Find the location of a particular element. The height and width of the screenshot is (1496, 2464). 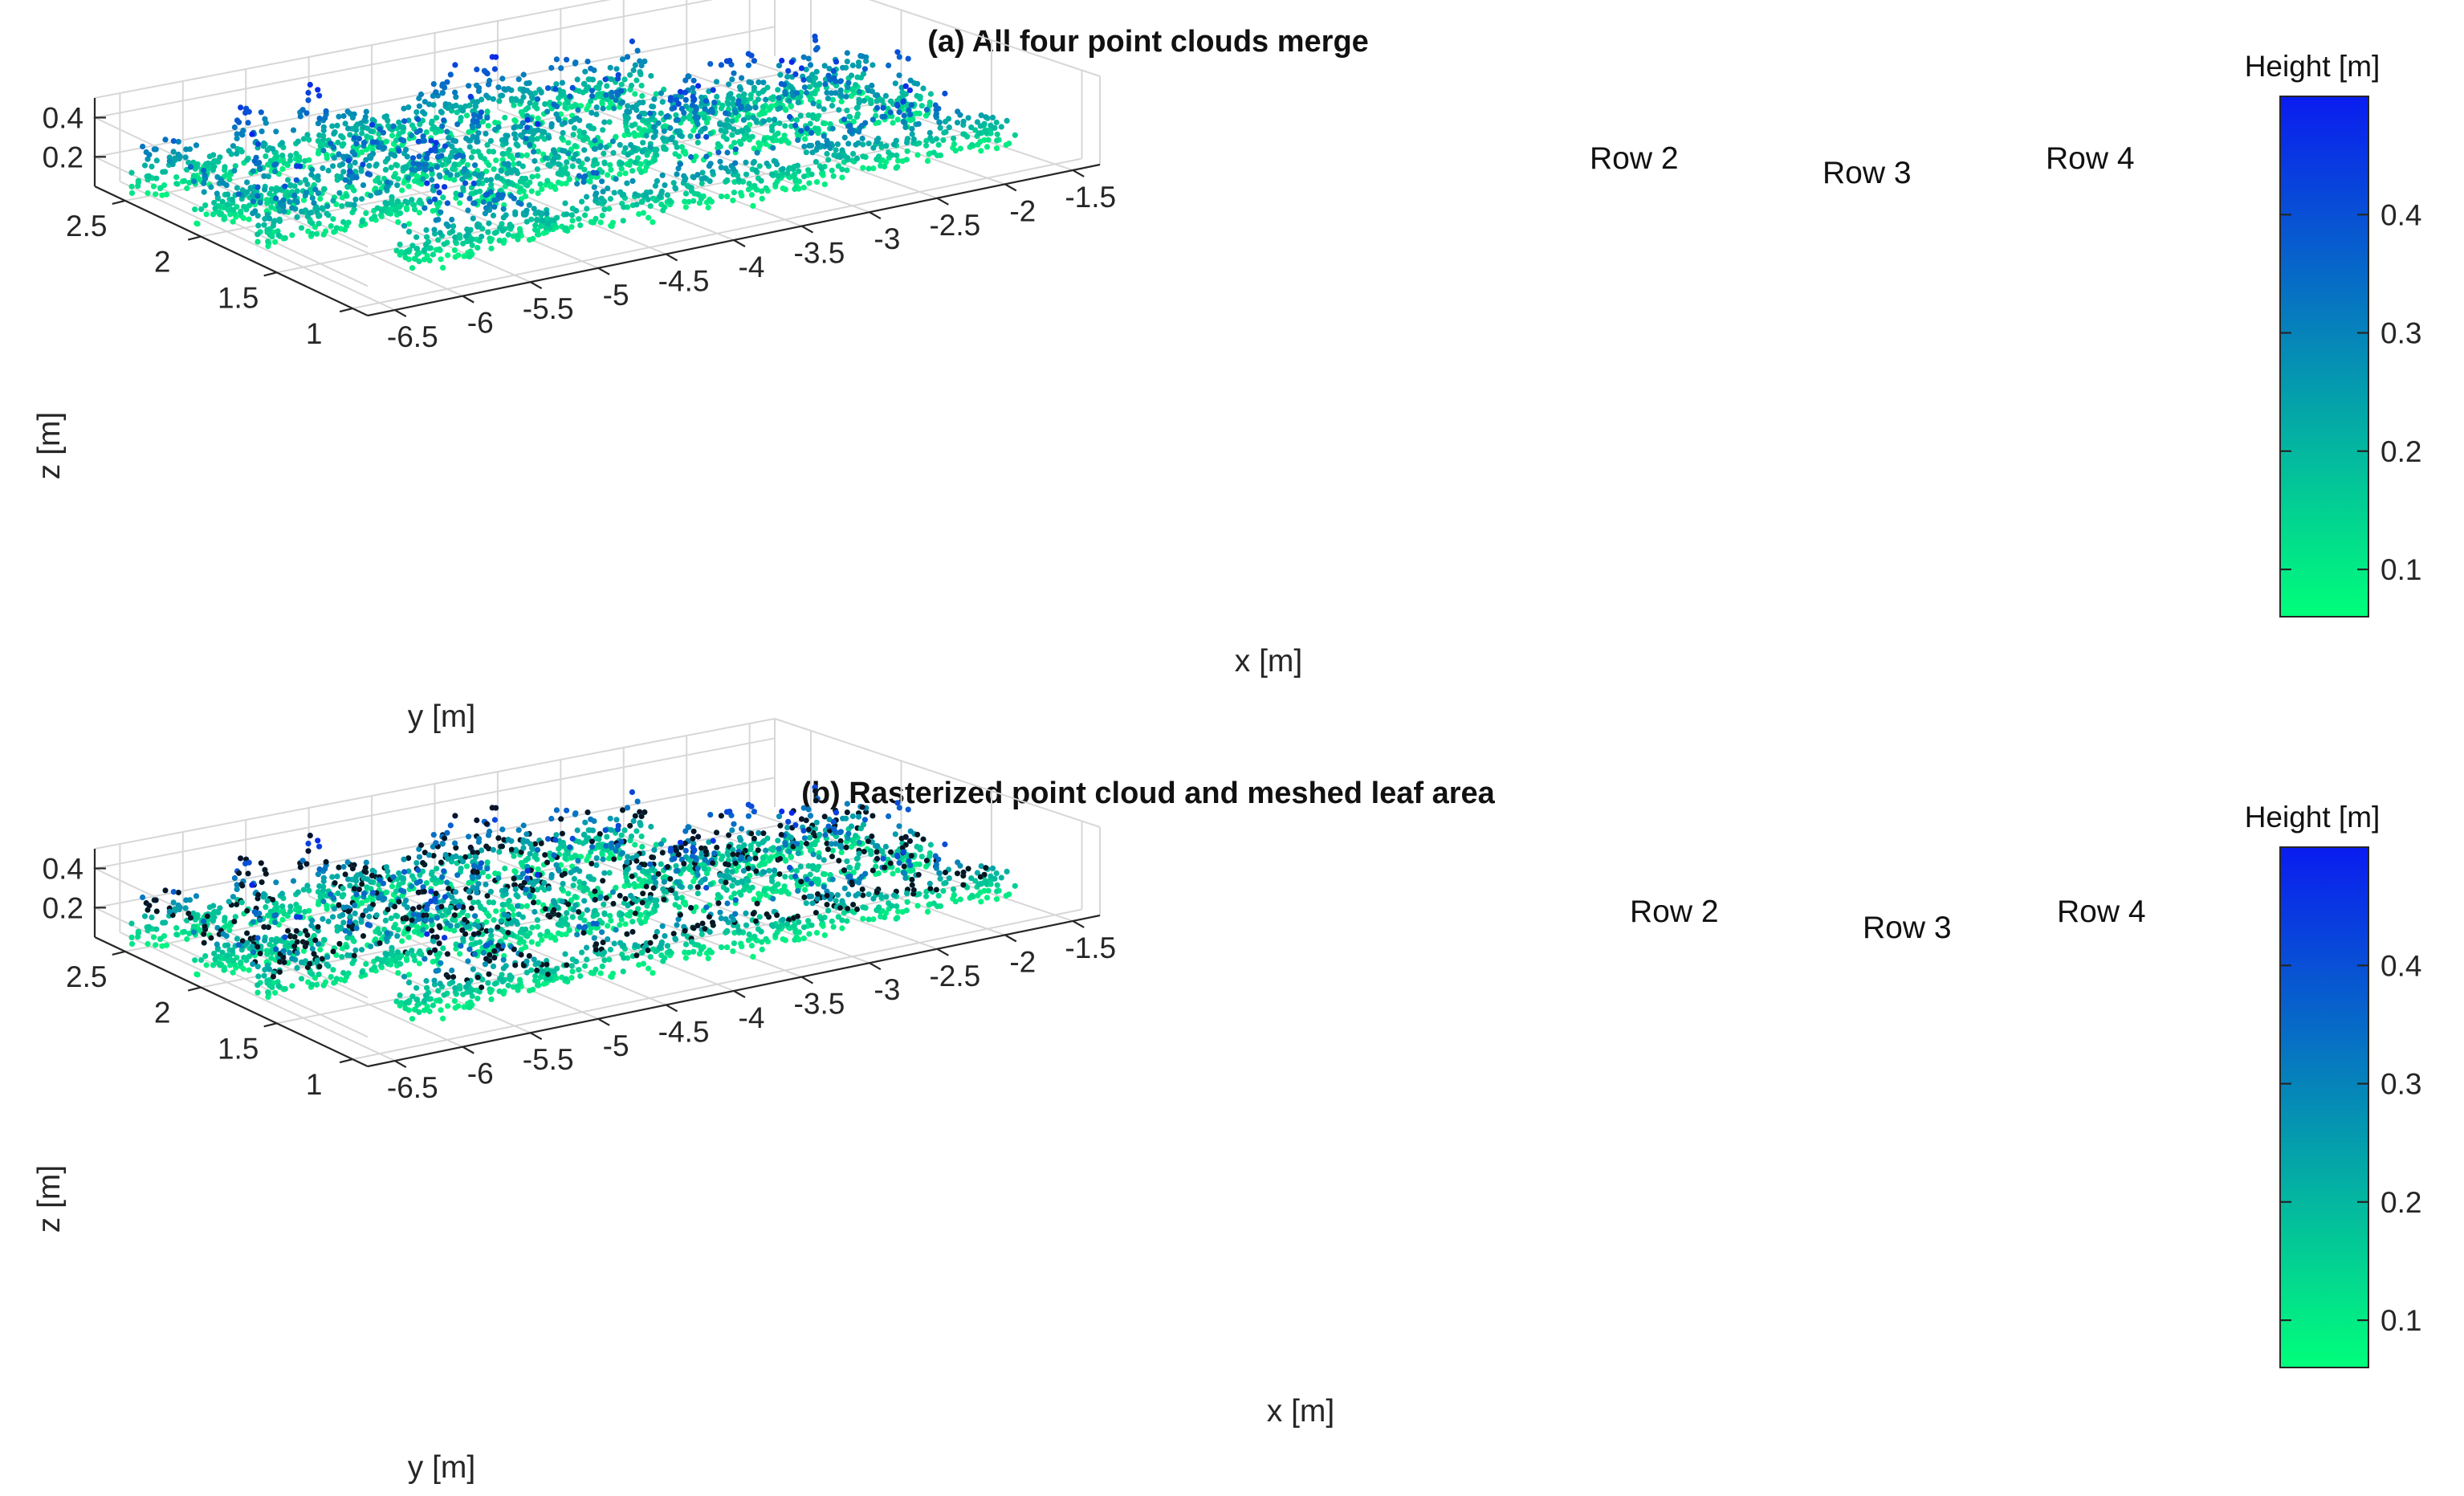

y-tick is located at coordinates (270, 1025).